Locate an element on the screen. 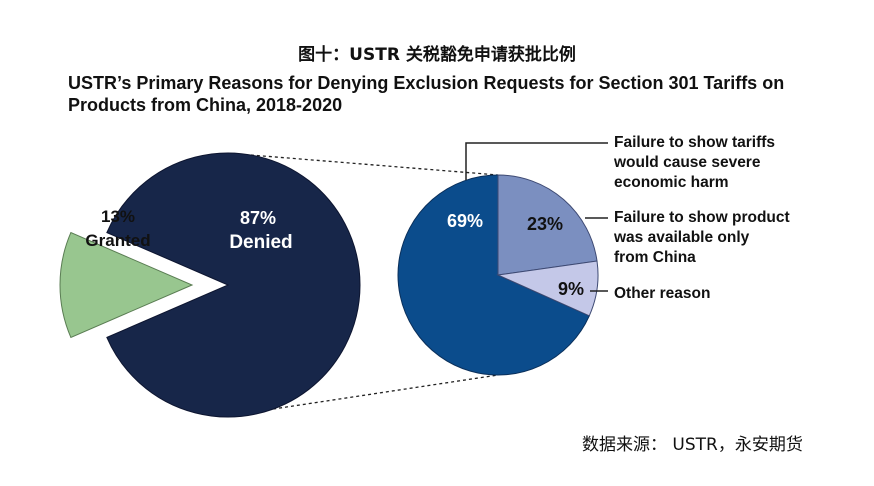  slice-granted is located at coordinates (126, 285).